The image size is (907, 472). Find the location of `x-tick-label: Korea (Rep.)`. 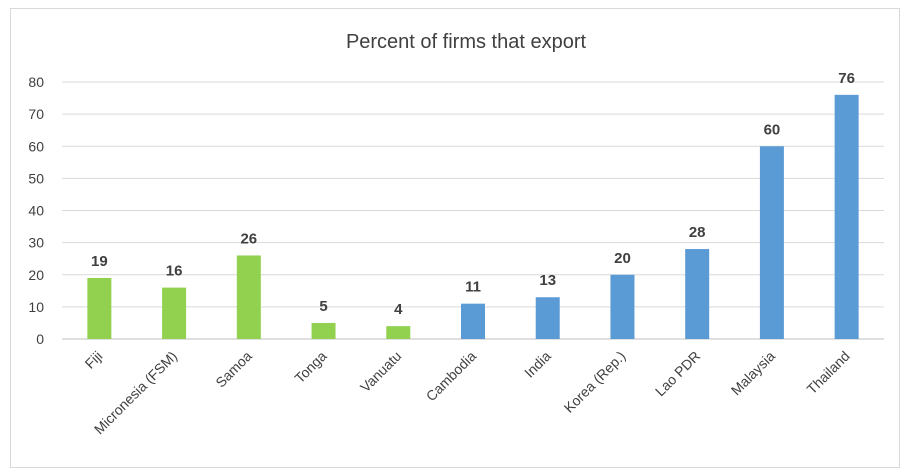

x-tick-label: Korea (Rep.) is located at coordinates (595, 382).